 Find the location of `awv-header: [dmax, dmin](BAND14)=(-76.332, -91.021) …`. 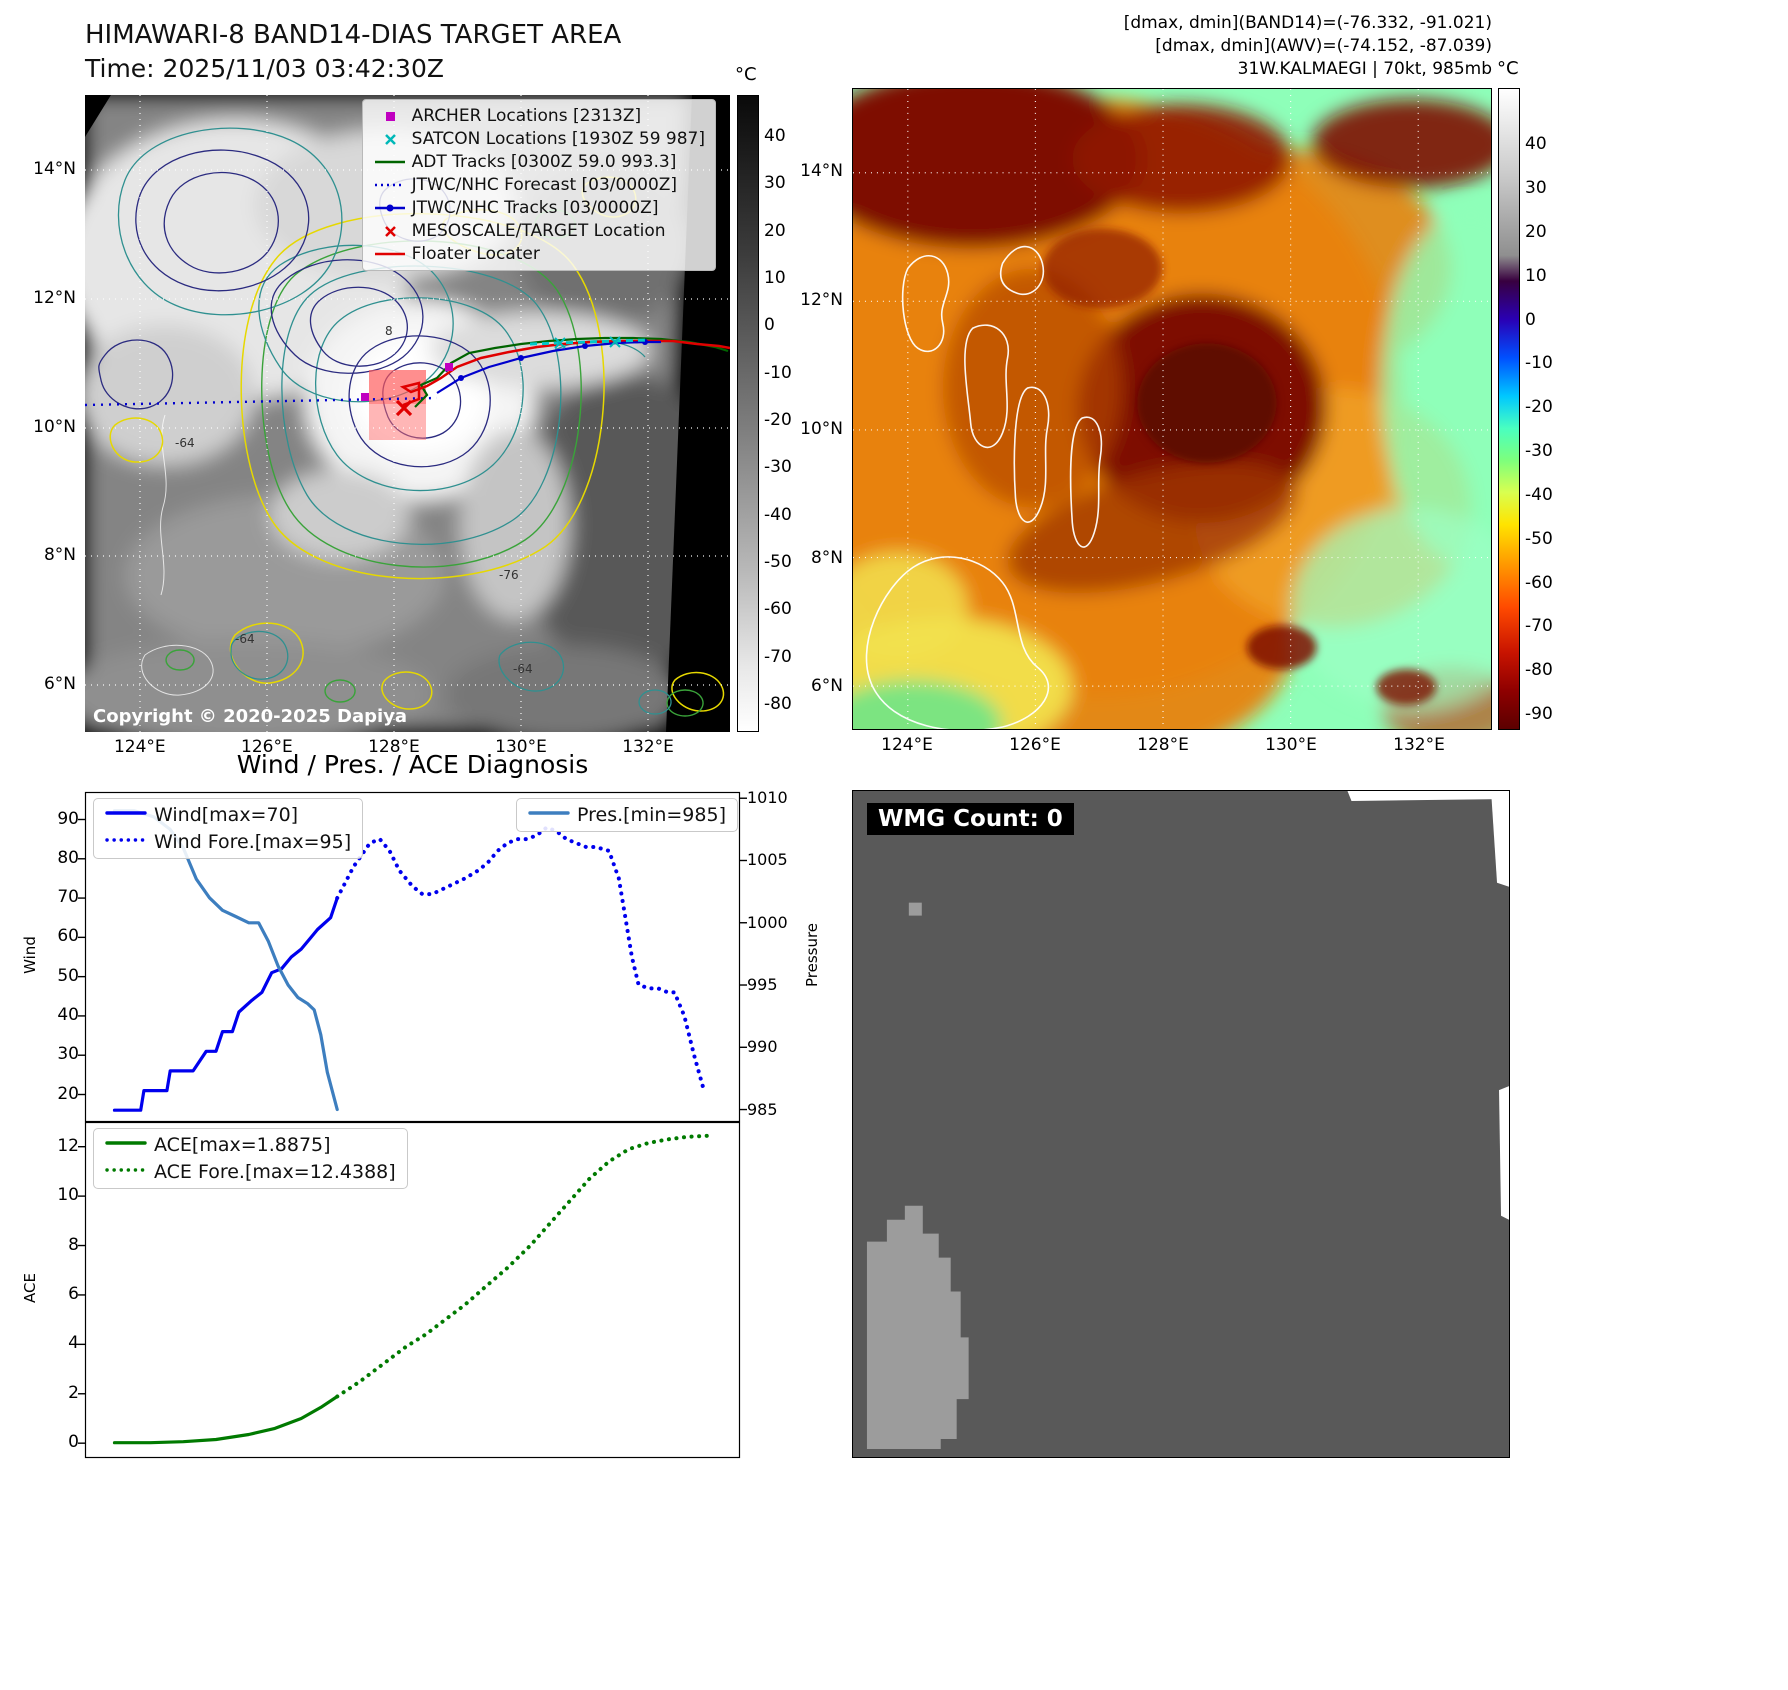

awv-header: [dmax, dmin](BAND14)=(-76.332, -91.021) … is located at coordinates (1246, 46).